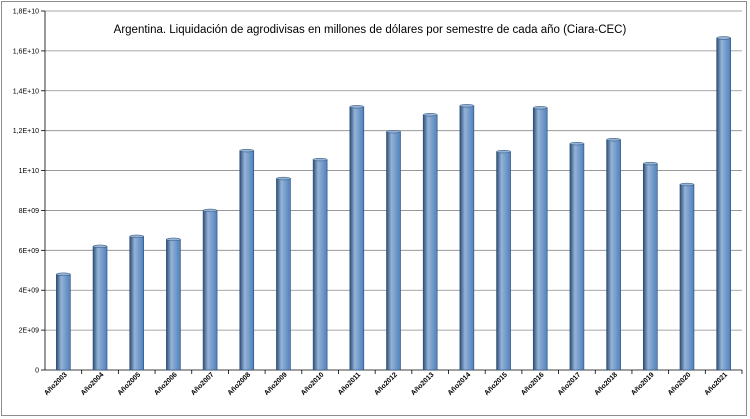  What do you see at coordinates (29, 171) in the screenshot?
I see `y-tick-label: 1E+10` at bounding box center [29, 171].